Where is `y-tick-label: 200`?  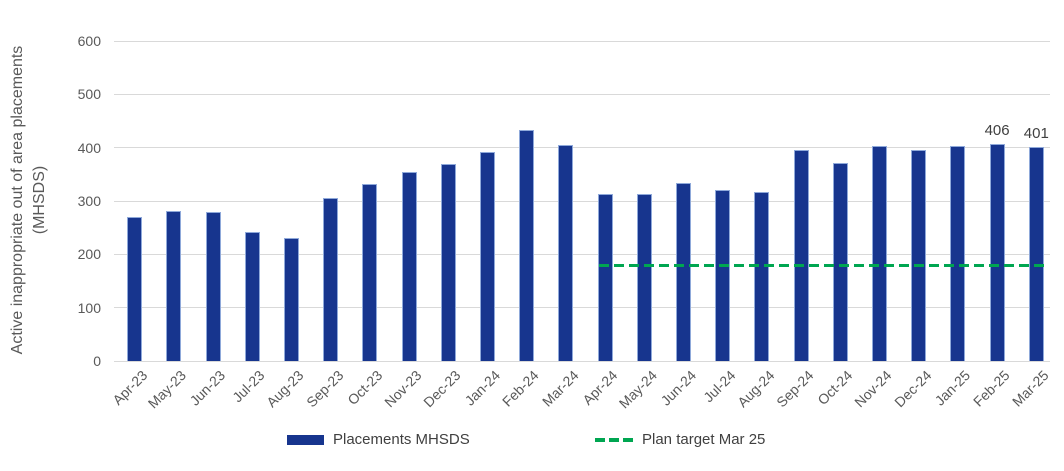
y-tick-label: 200 is located at coordinates (89, 254).